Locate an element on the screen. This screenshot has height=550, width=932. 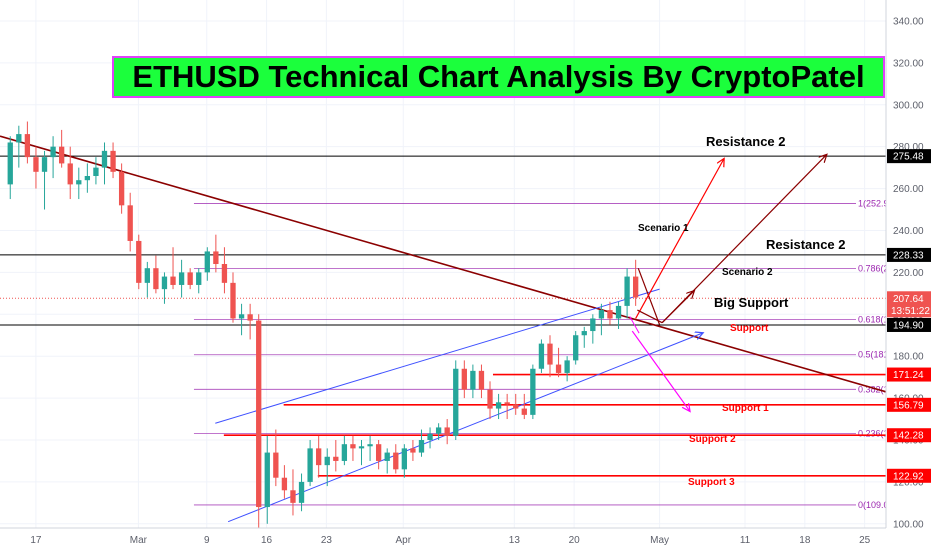
bar-countdown-label: 13:51:22 is located at coordinates (910, 311).